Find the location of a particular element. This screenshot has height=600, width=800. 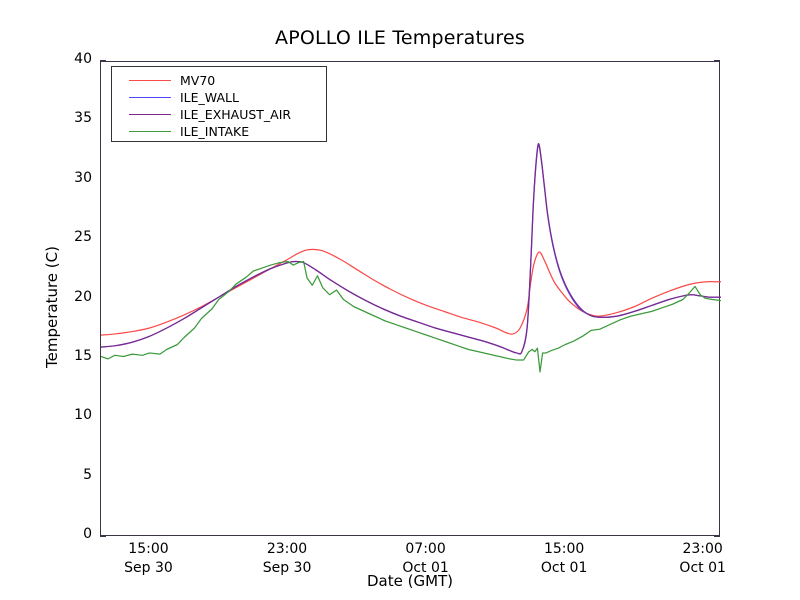

legend-item: ILE_EXHAUST_AIR is located at coordinates (219, 114).